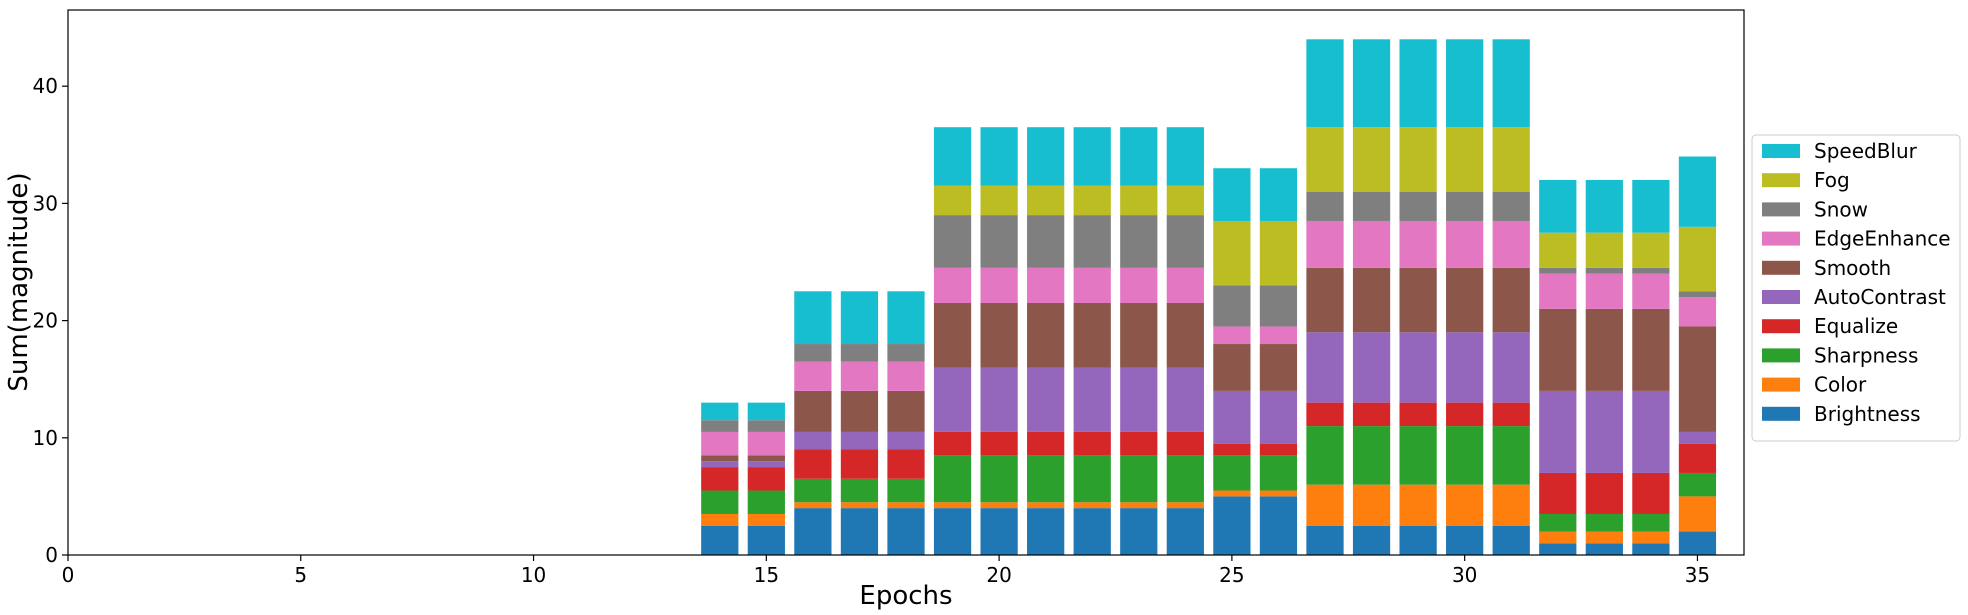  Describe the element at coordinates (68, 575) in the screenshot. I see `x-tick-label: 0` at that location.